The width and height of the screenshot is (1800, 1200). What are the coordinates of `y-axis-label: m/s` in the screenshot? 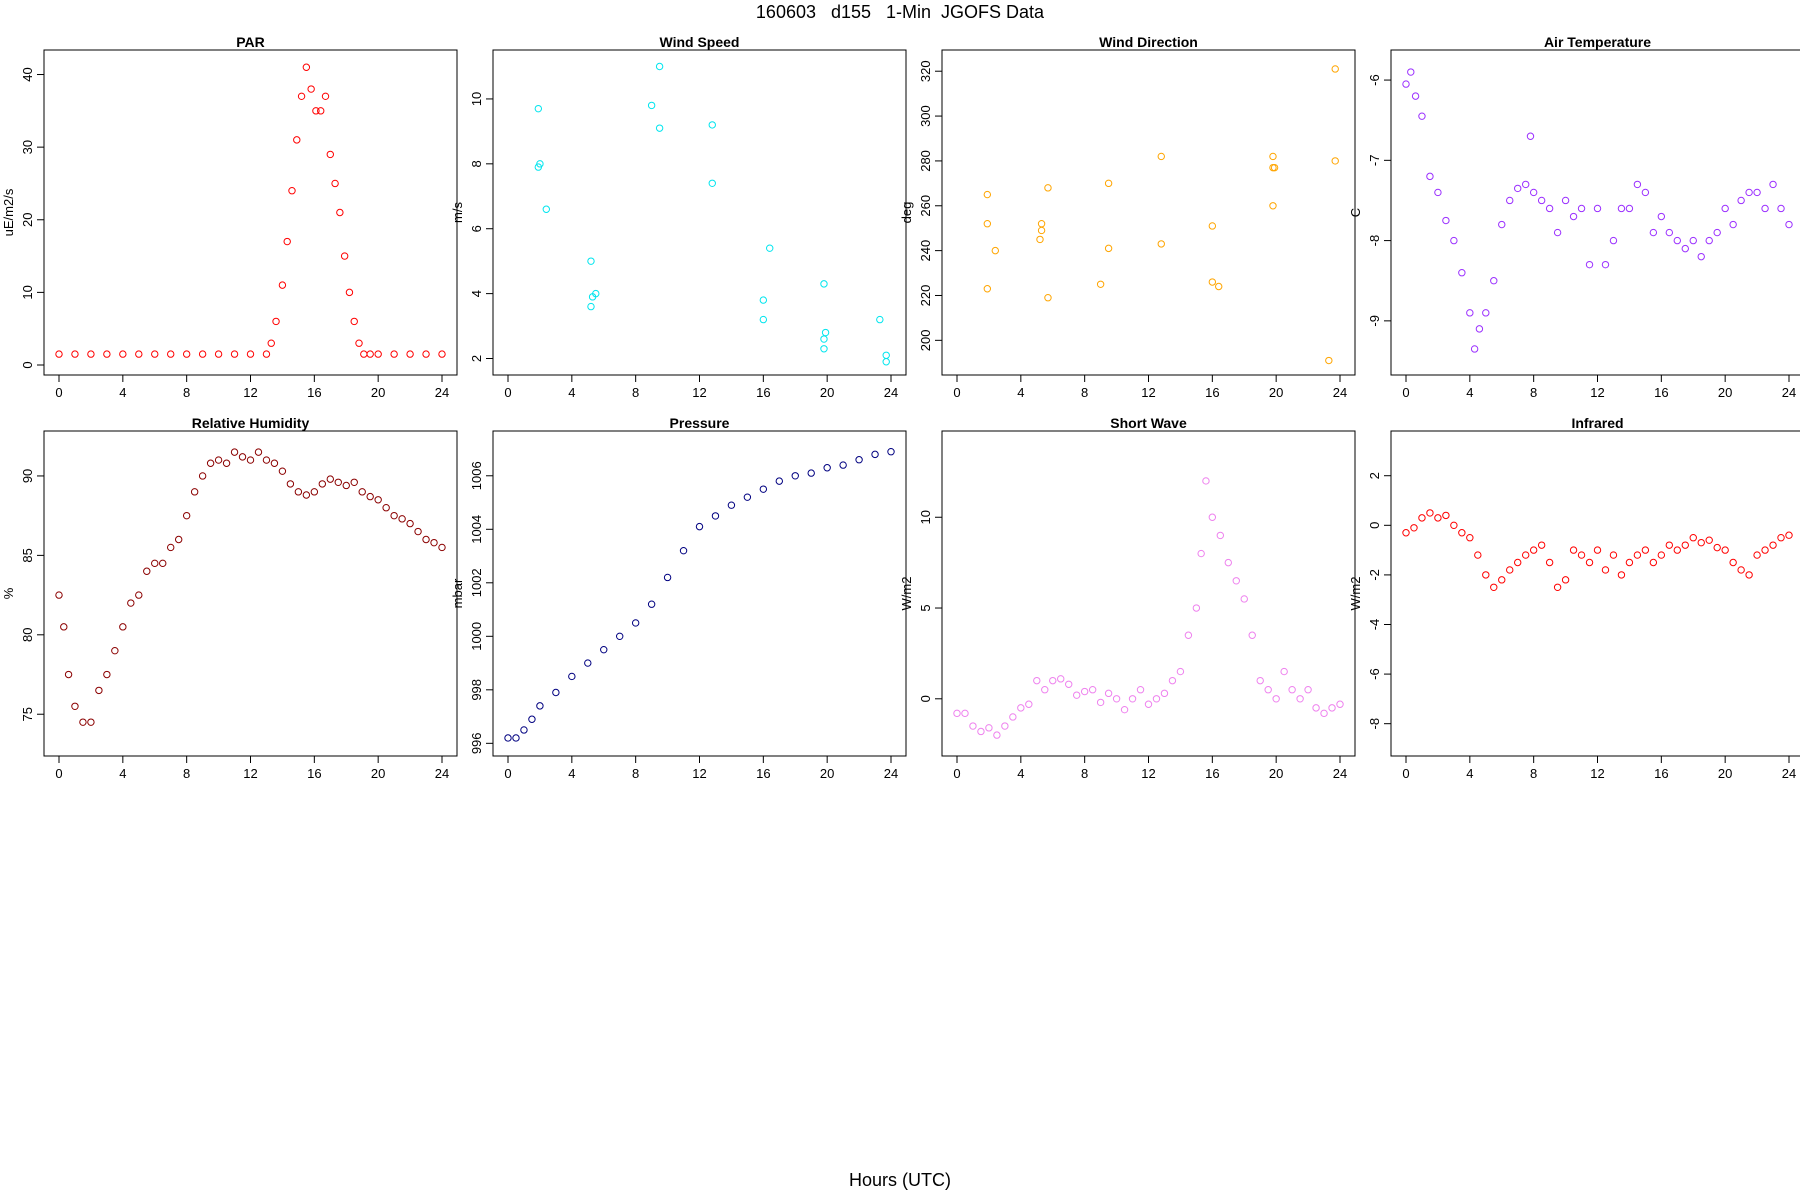 It's located at (457, 212).